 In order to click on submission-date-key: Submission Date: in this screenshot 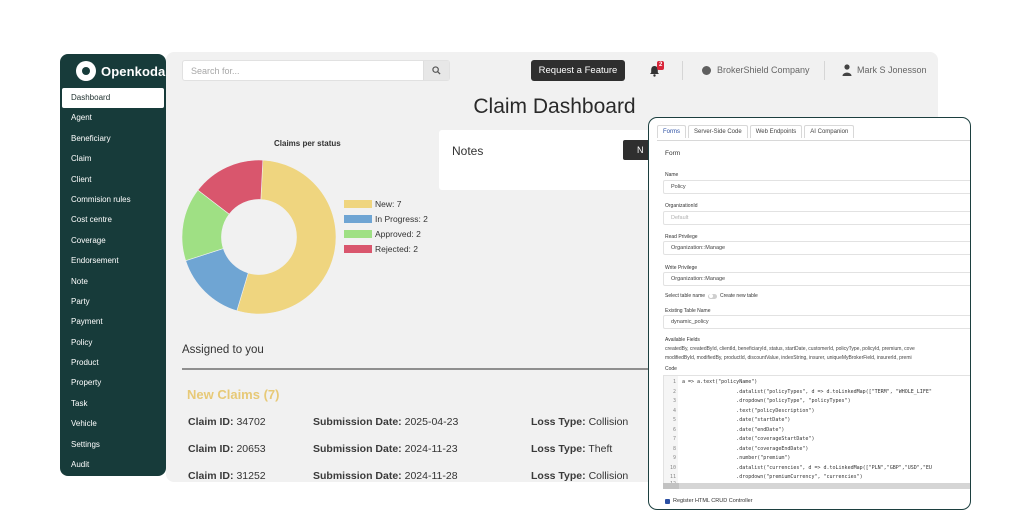, I will do `click(357, 449)`.